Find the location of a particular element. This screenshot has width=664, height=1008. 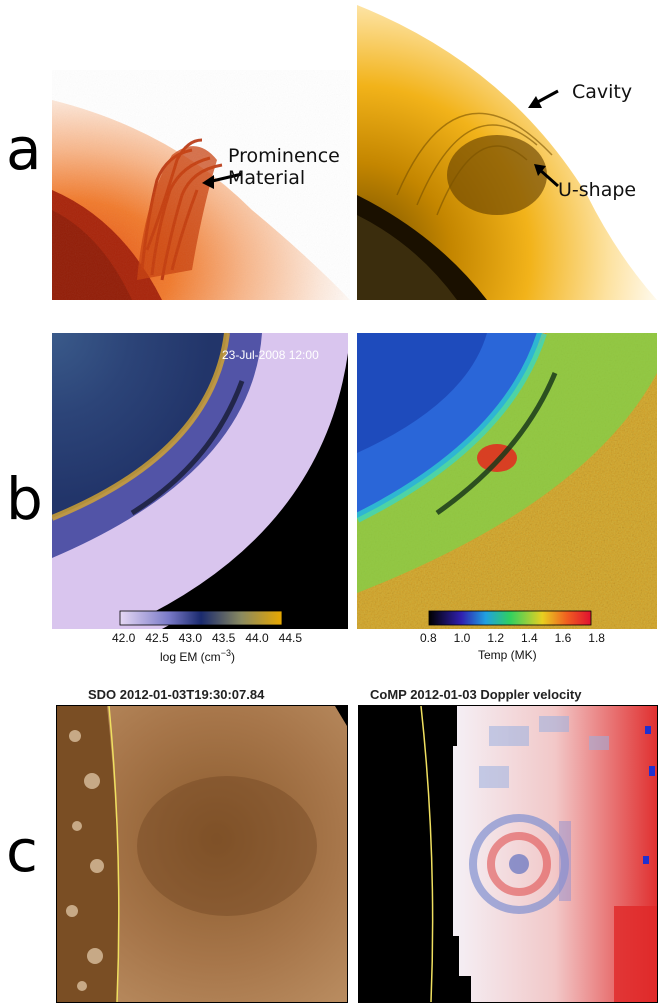

em-colorbar-label: log EM (cm−3) is located at coordinates (197, 656).